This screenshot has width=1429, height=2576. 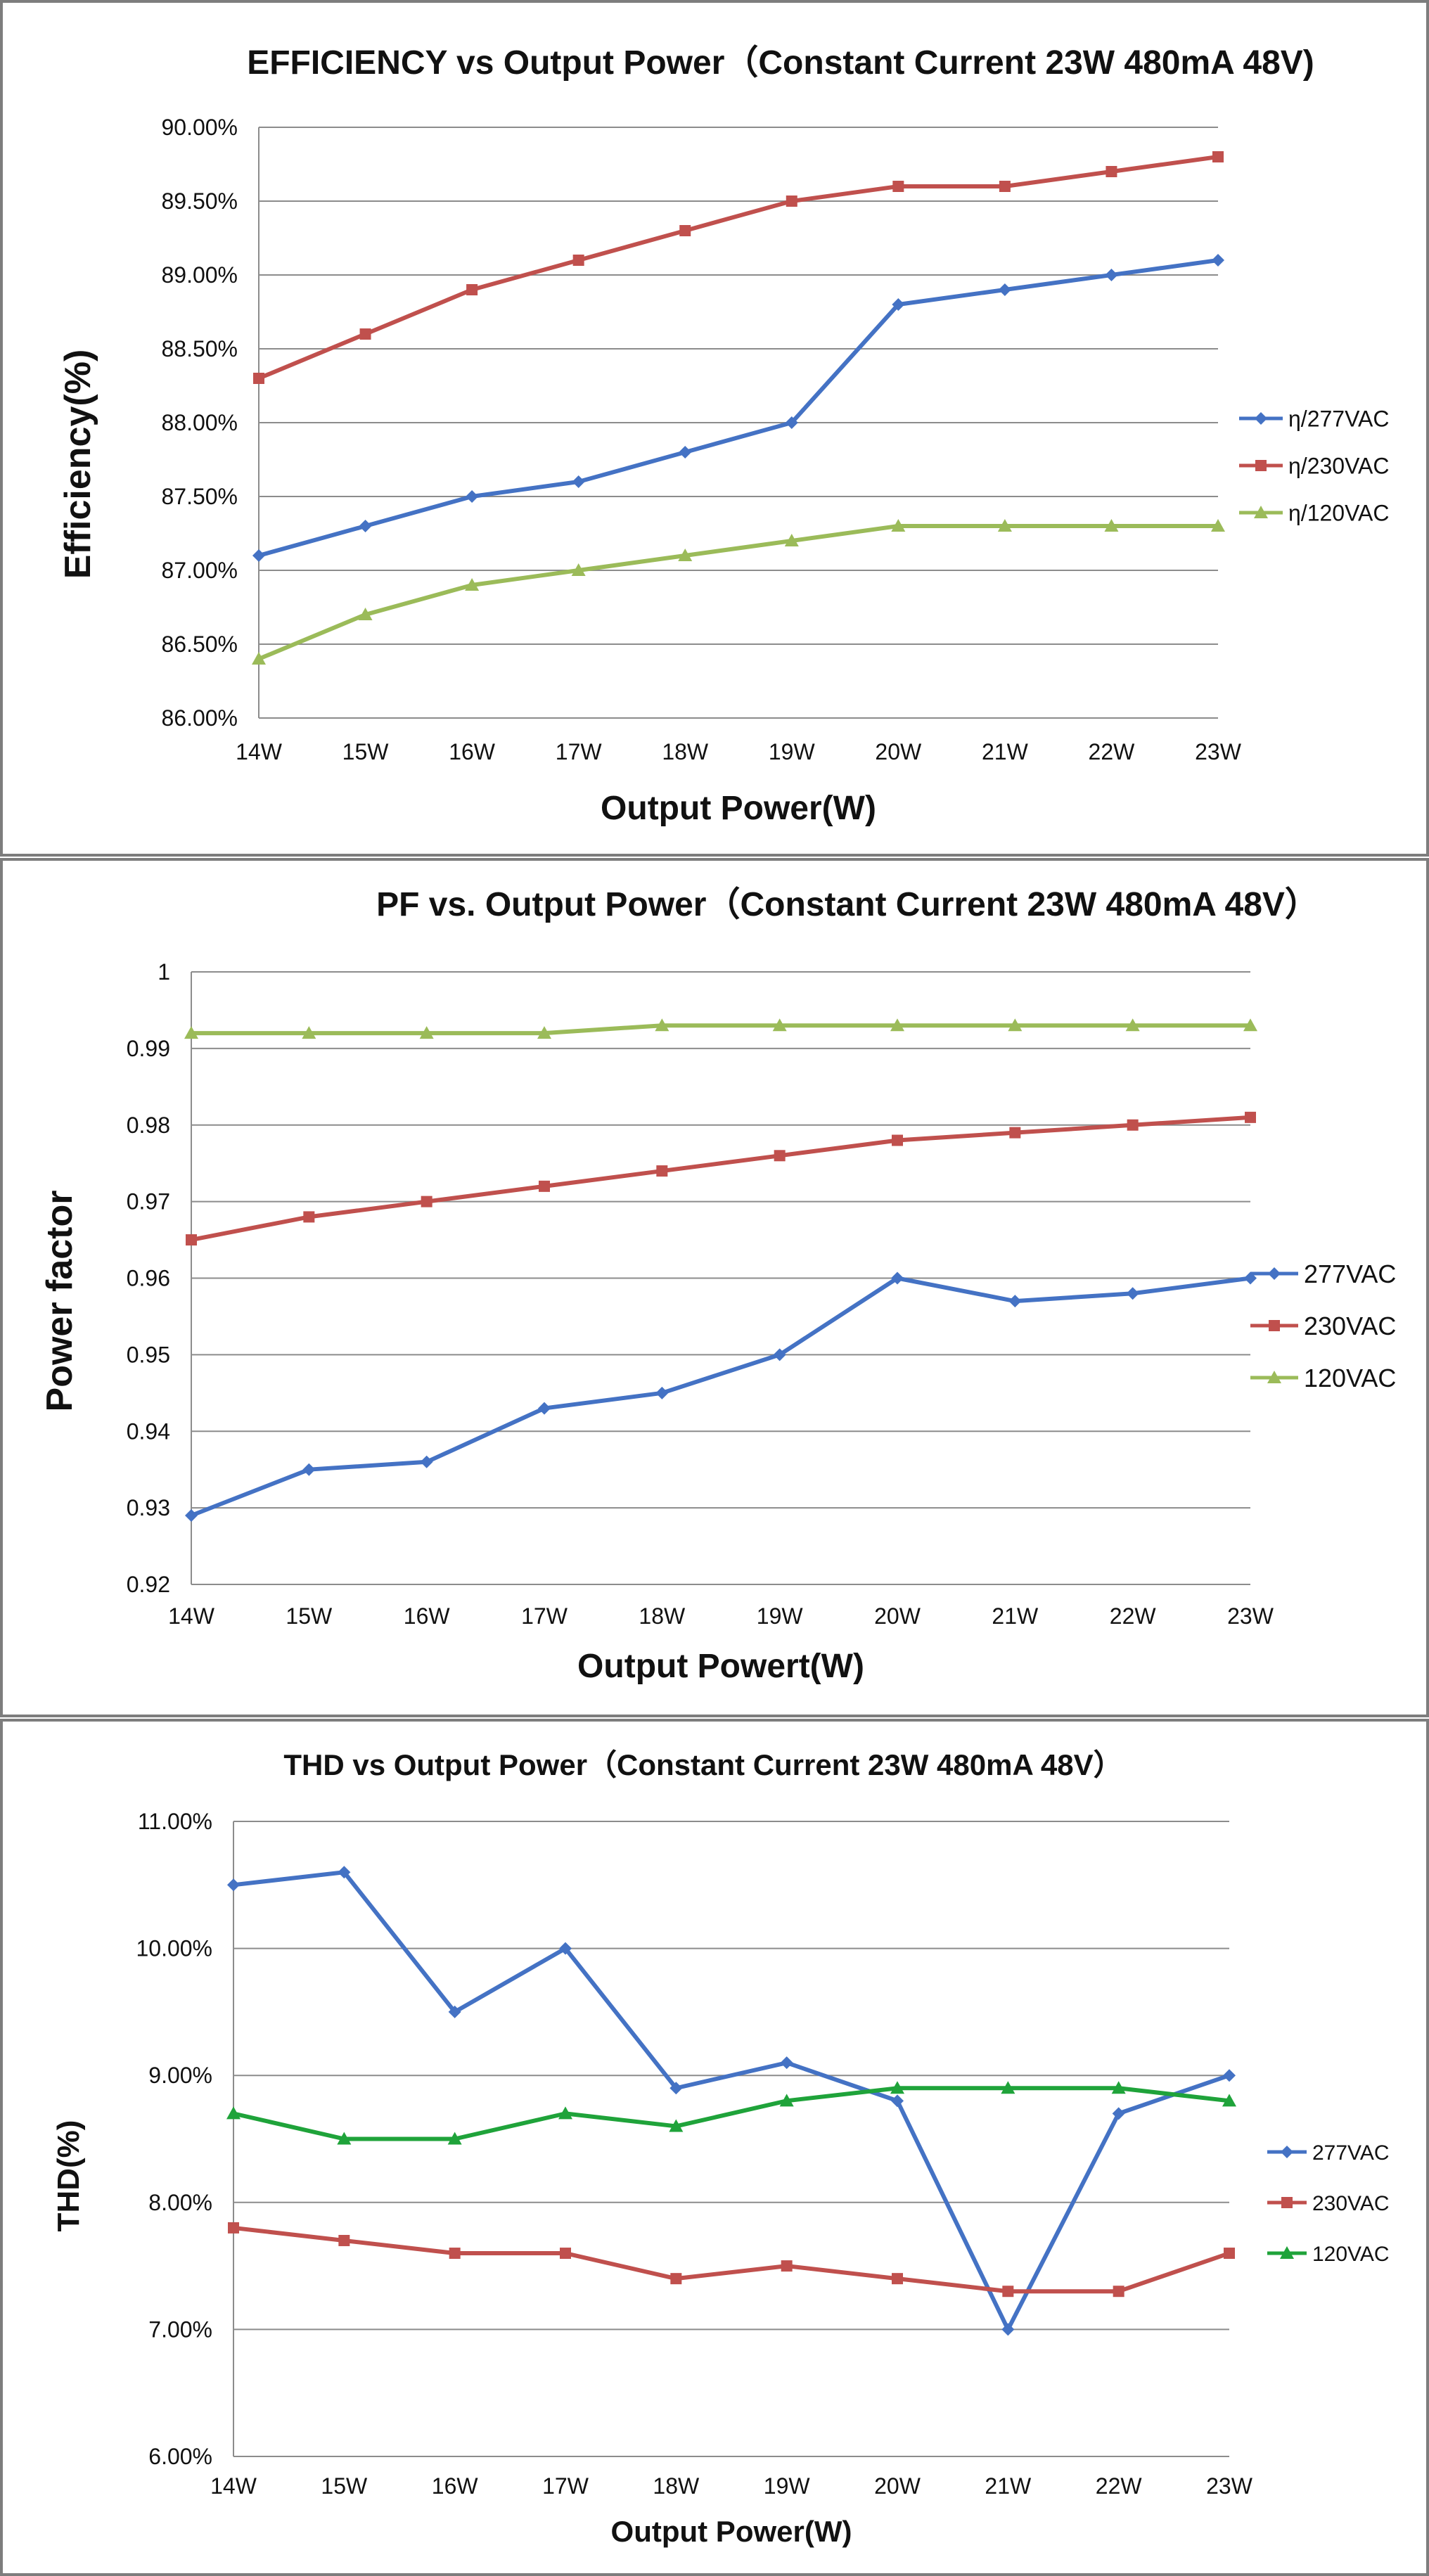 I want to click on legend-label: η/230VAC, so click(x=1339, y=466).